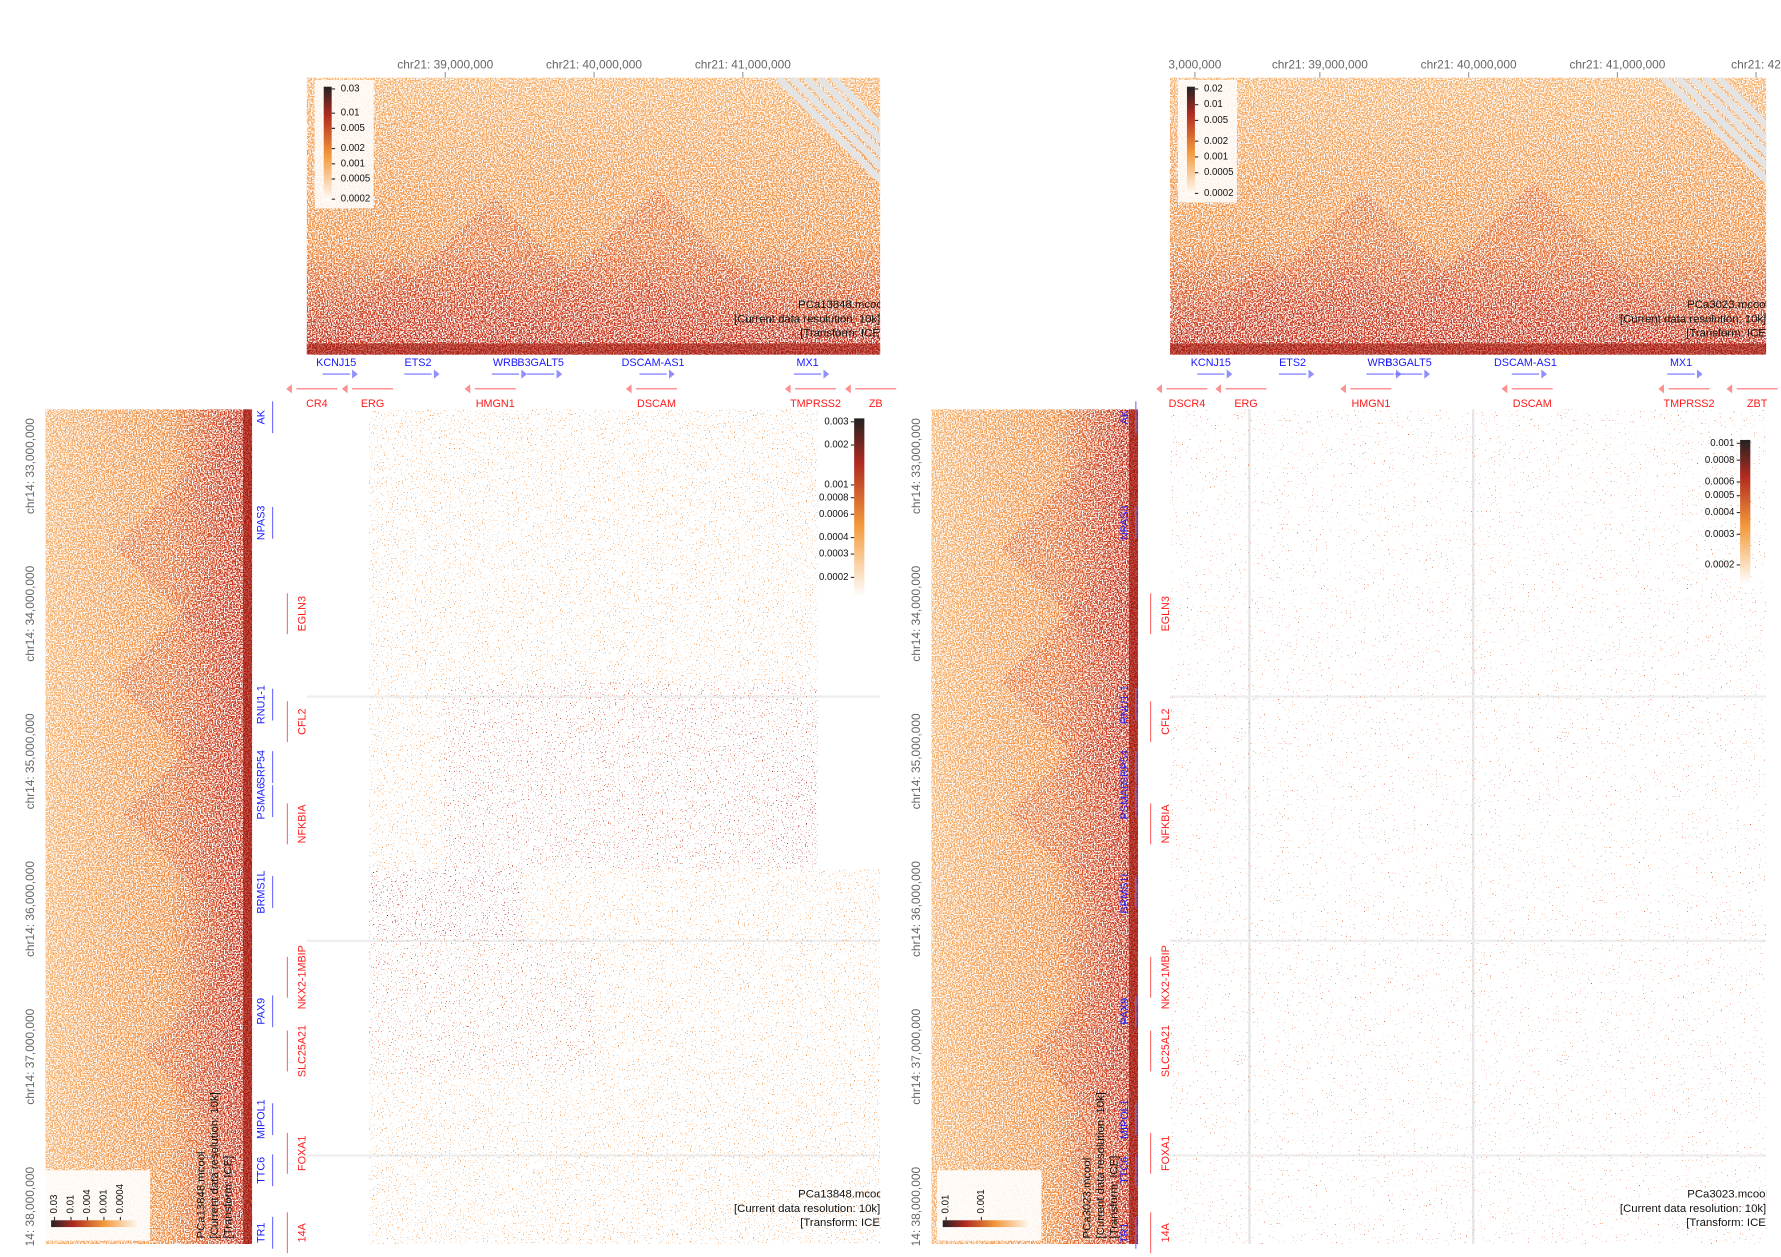 This screenshot has width=1781, height=1257. What do you see at coordinates (1125, 416) in the screenshot?
I see `gene-label-plus: AK` at bounding box center [1125, 416].